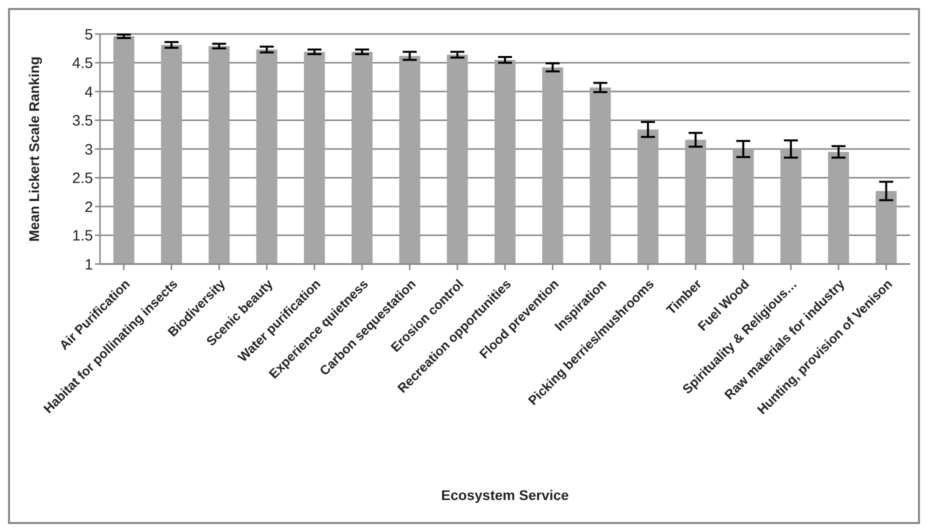  What do you see at coordinates (505, 495) in the screenshot?
I see `x-axis-title: Ecosystem Service` at bounding box center [505, 495].